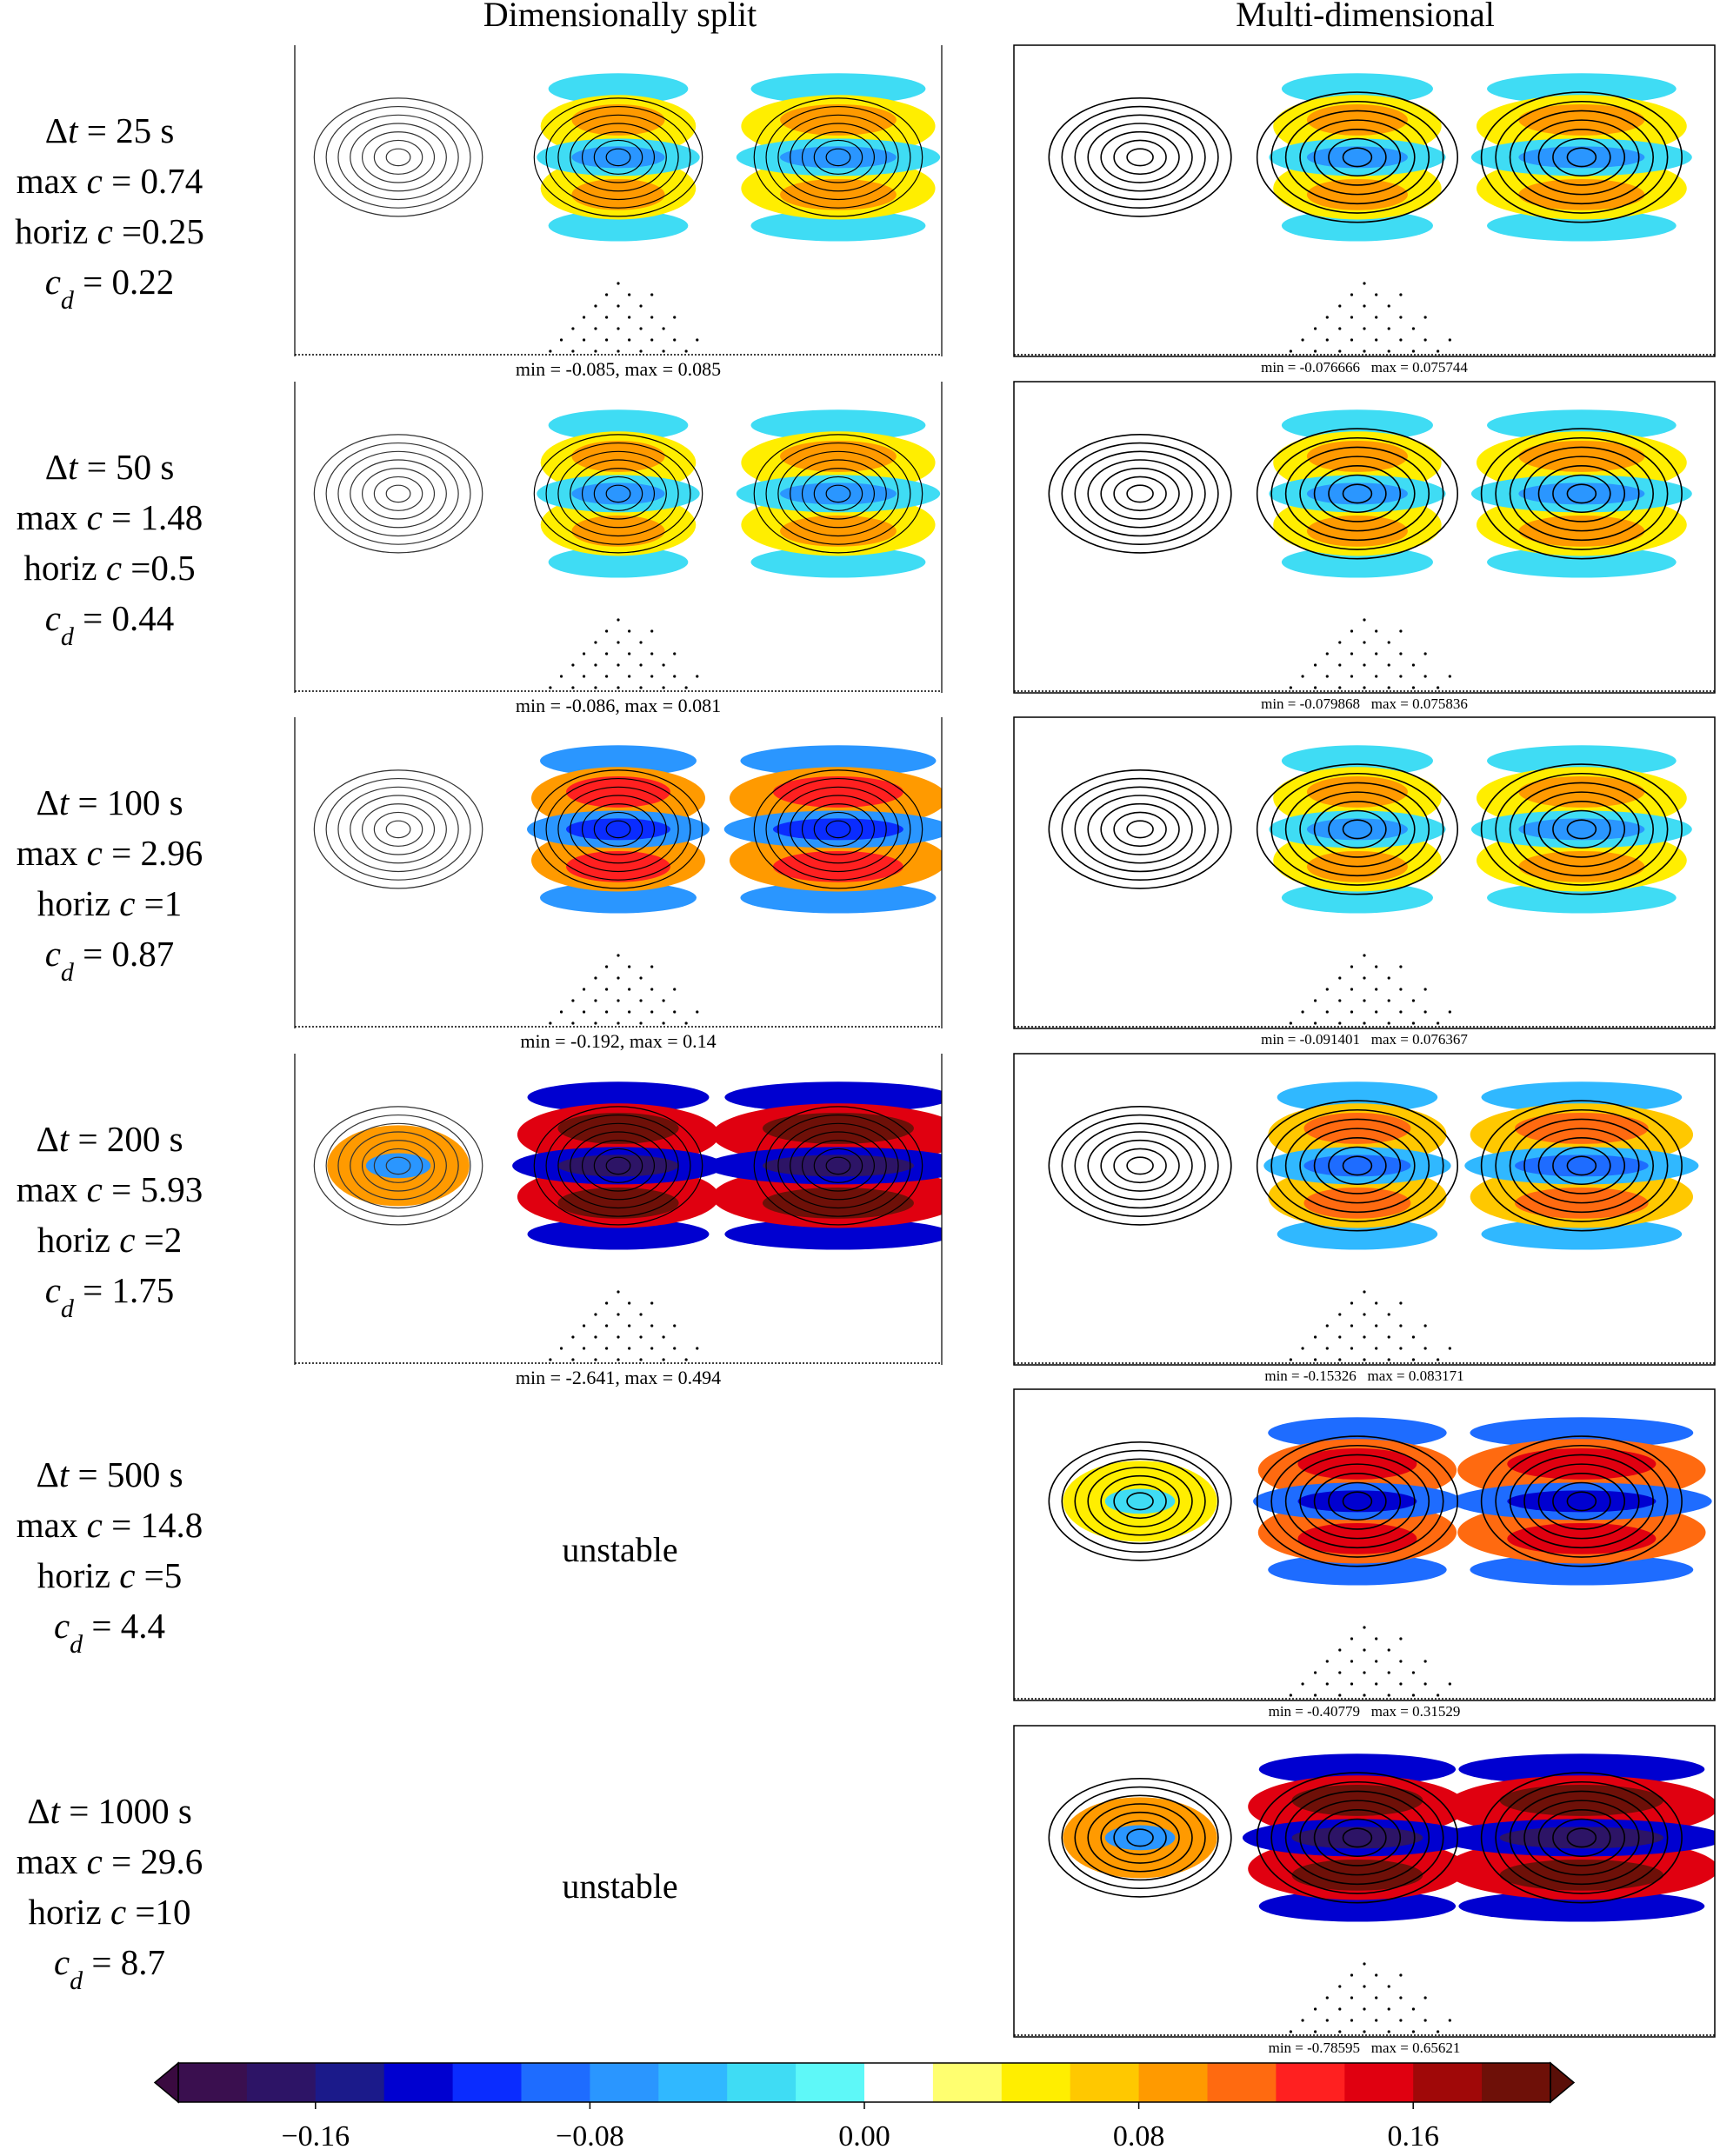 This screenshot has width=1720, height=2156. I want to click on row-label-line: cd = 4.4, so click(109, 1632).